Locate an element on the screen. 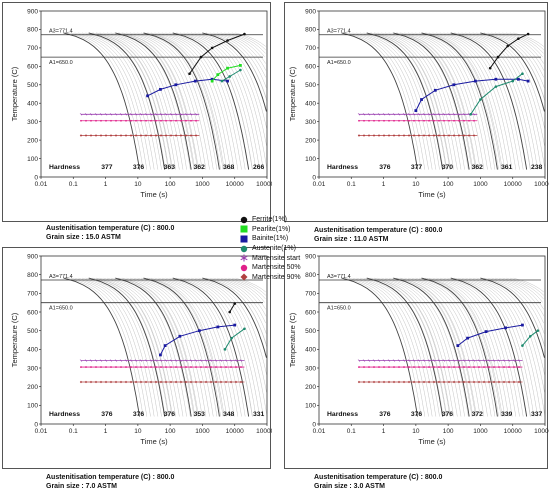 The height and width of the screenshot is (496, 550). legend-item-austenite: Austenite(1%) is located at coordinates (282, 249).